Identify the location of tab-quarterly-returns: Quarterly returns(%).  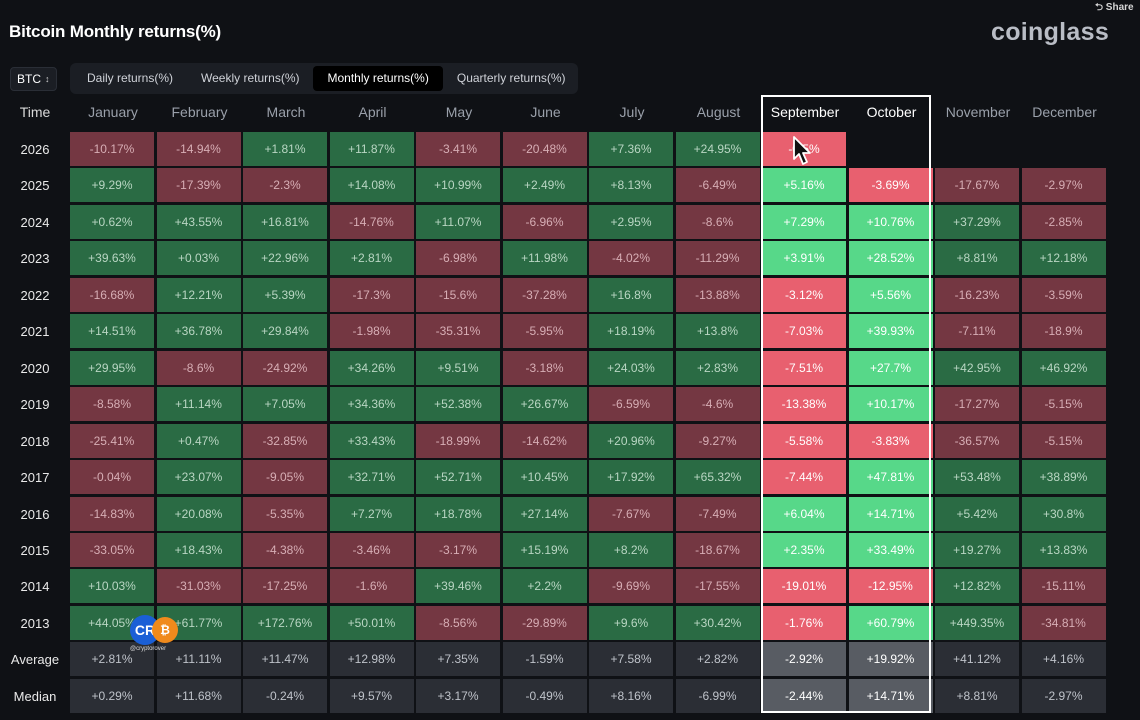
(511, 78).